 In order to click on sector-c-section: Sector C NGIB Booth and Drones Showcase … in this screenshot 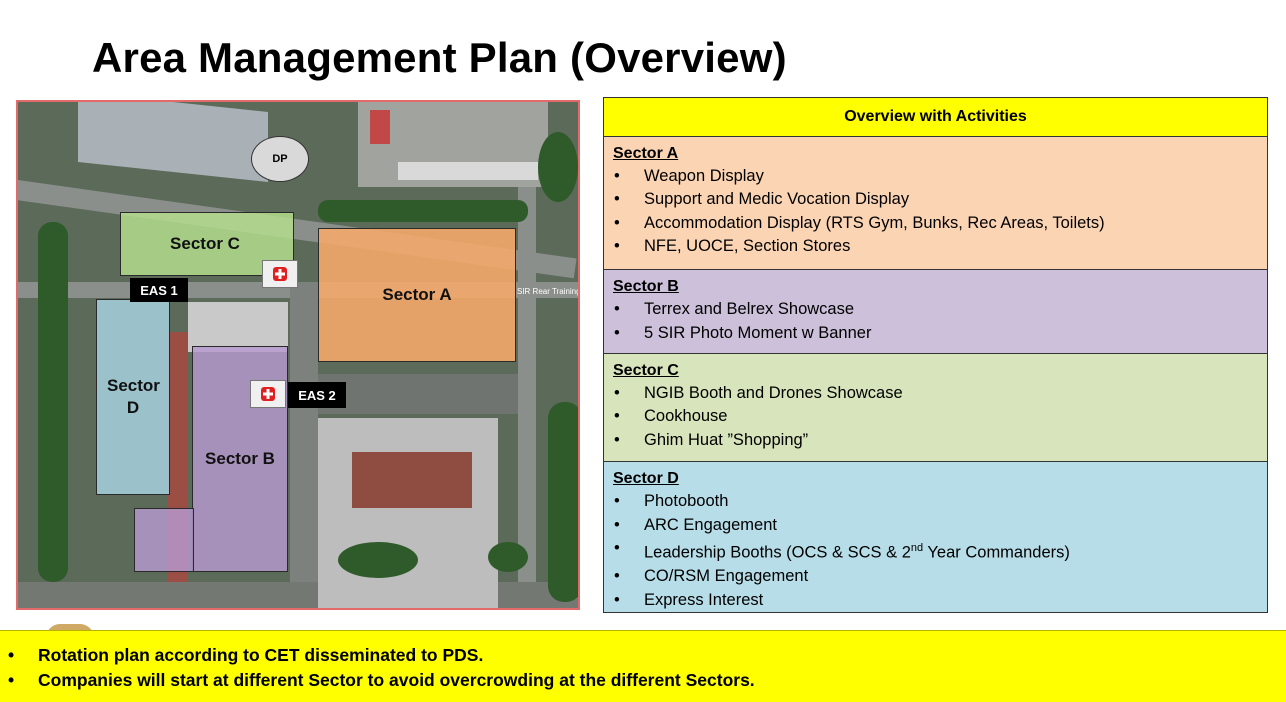, I will do `click(935, 408)`.